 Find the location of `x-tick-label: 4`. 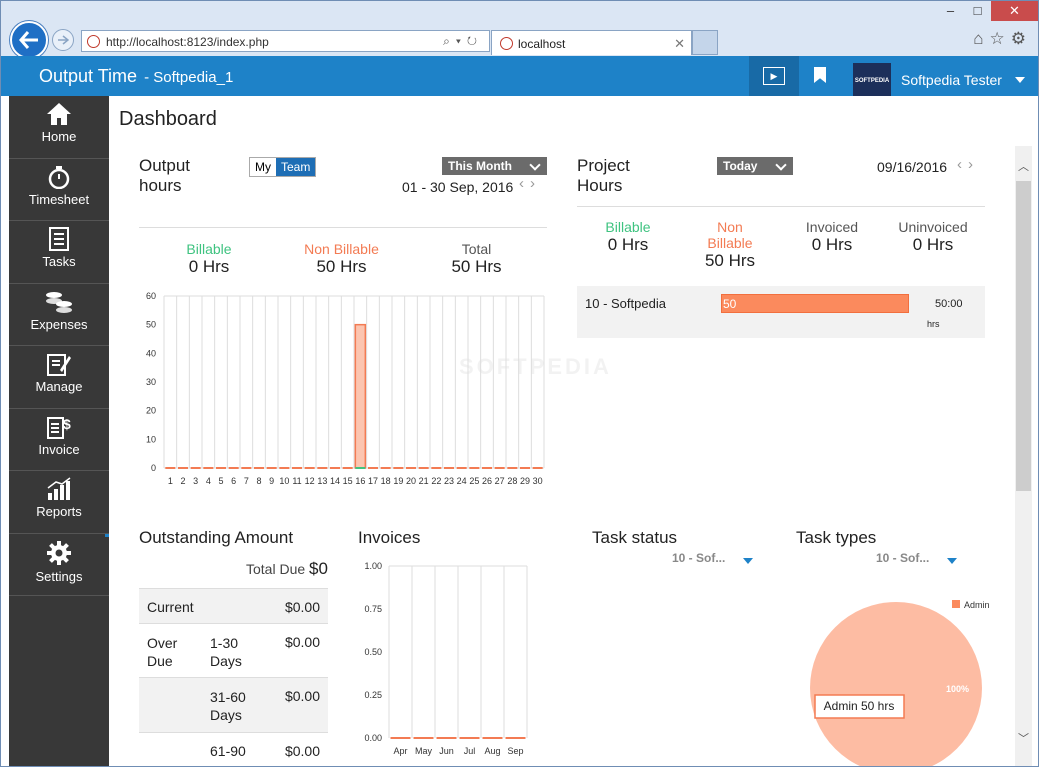

x-tick-label: 4 is located at coordinates (208, 481).